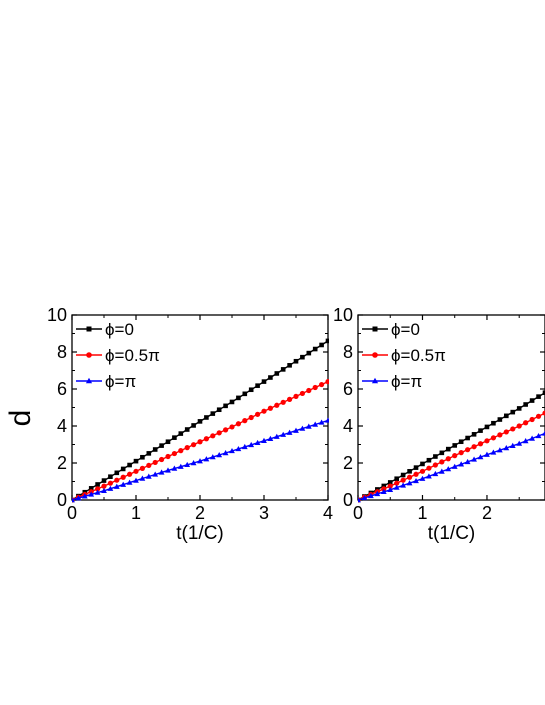 The image size is (545, 705). I want to click on y-tick-label: 6, so click(62, 389).